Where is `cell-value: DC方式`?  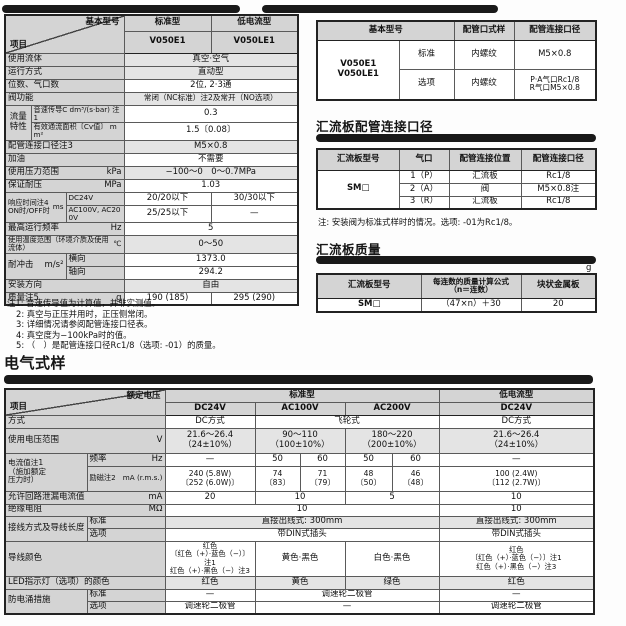 cell-value: DC方式 is located at coordinates (516, 421).